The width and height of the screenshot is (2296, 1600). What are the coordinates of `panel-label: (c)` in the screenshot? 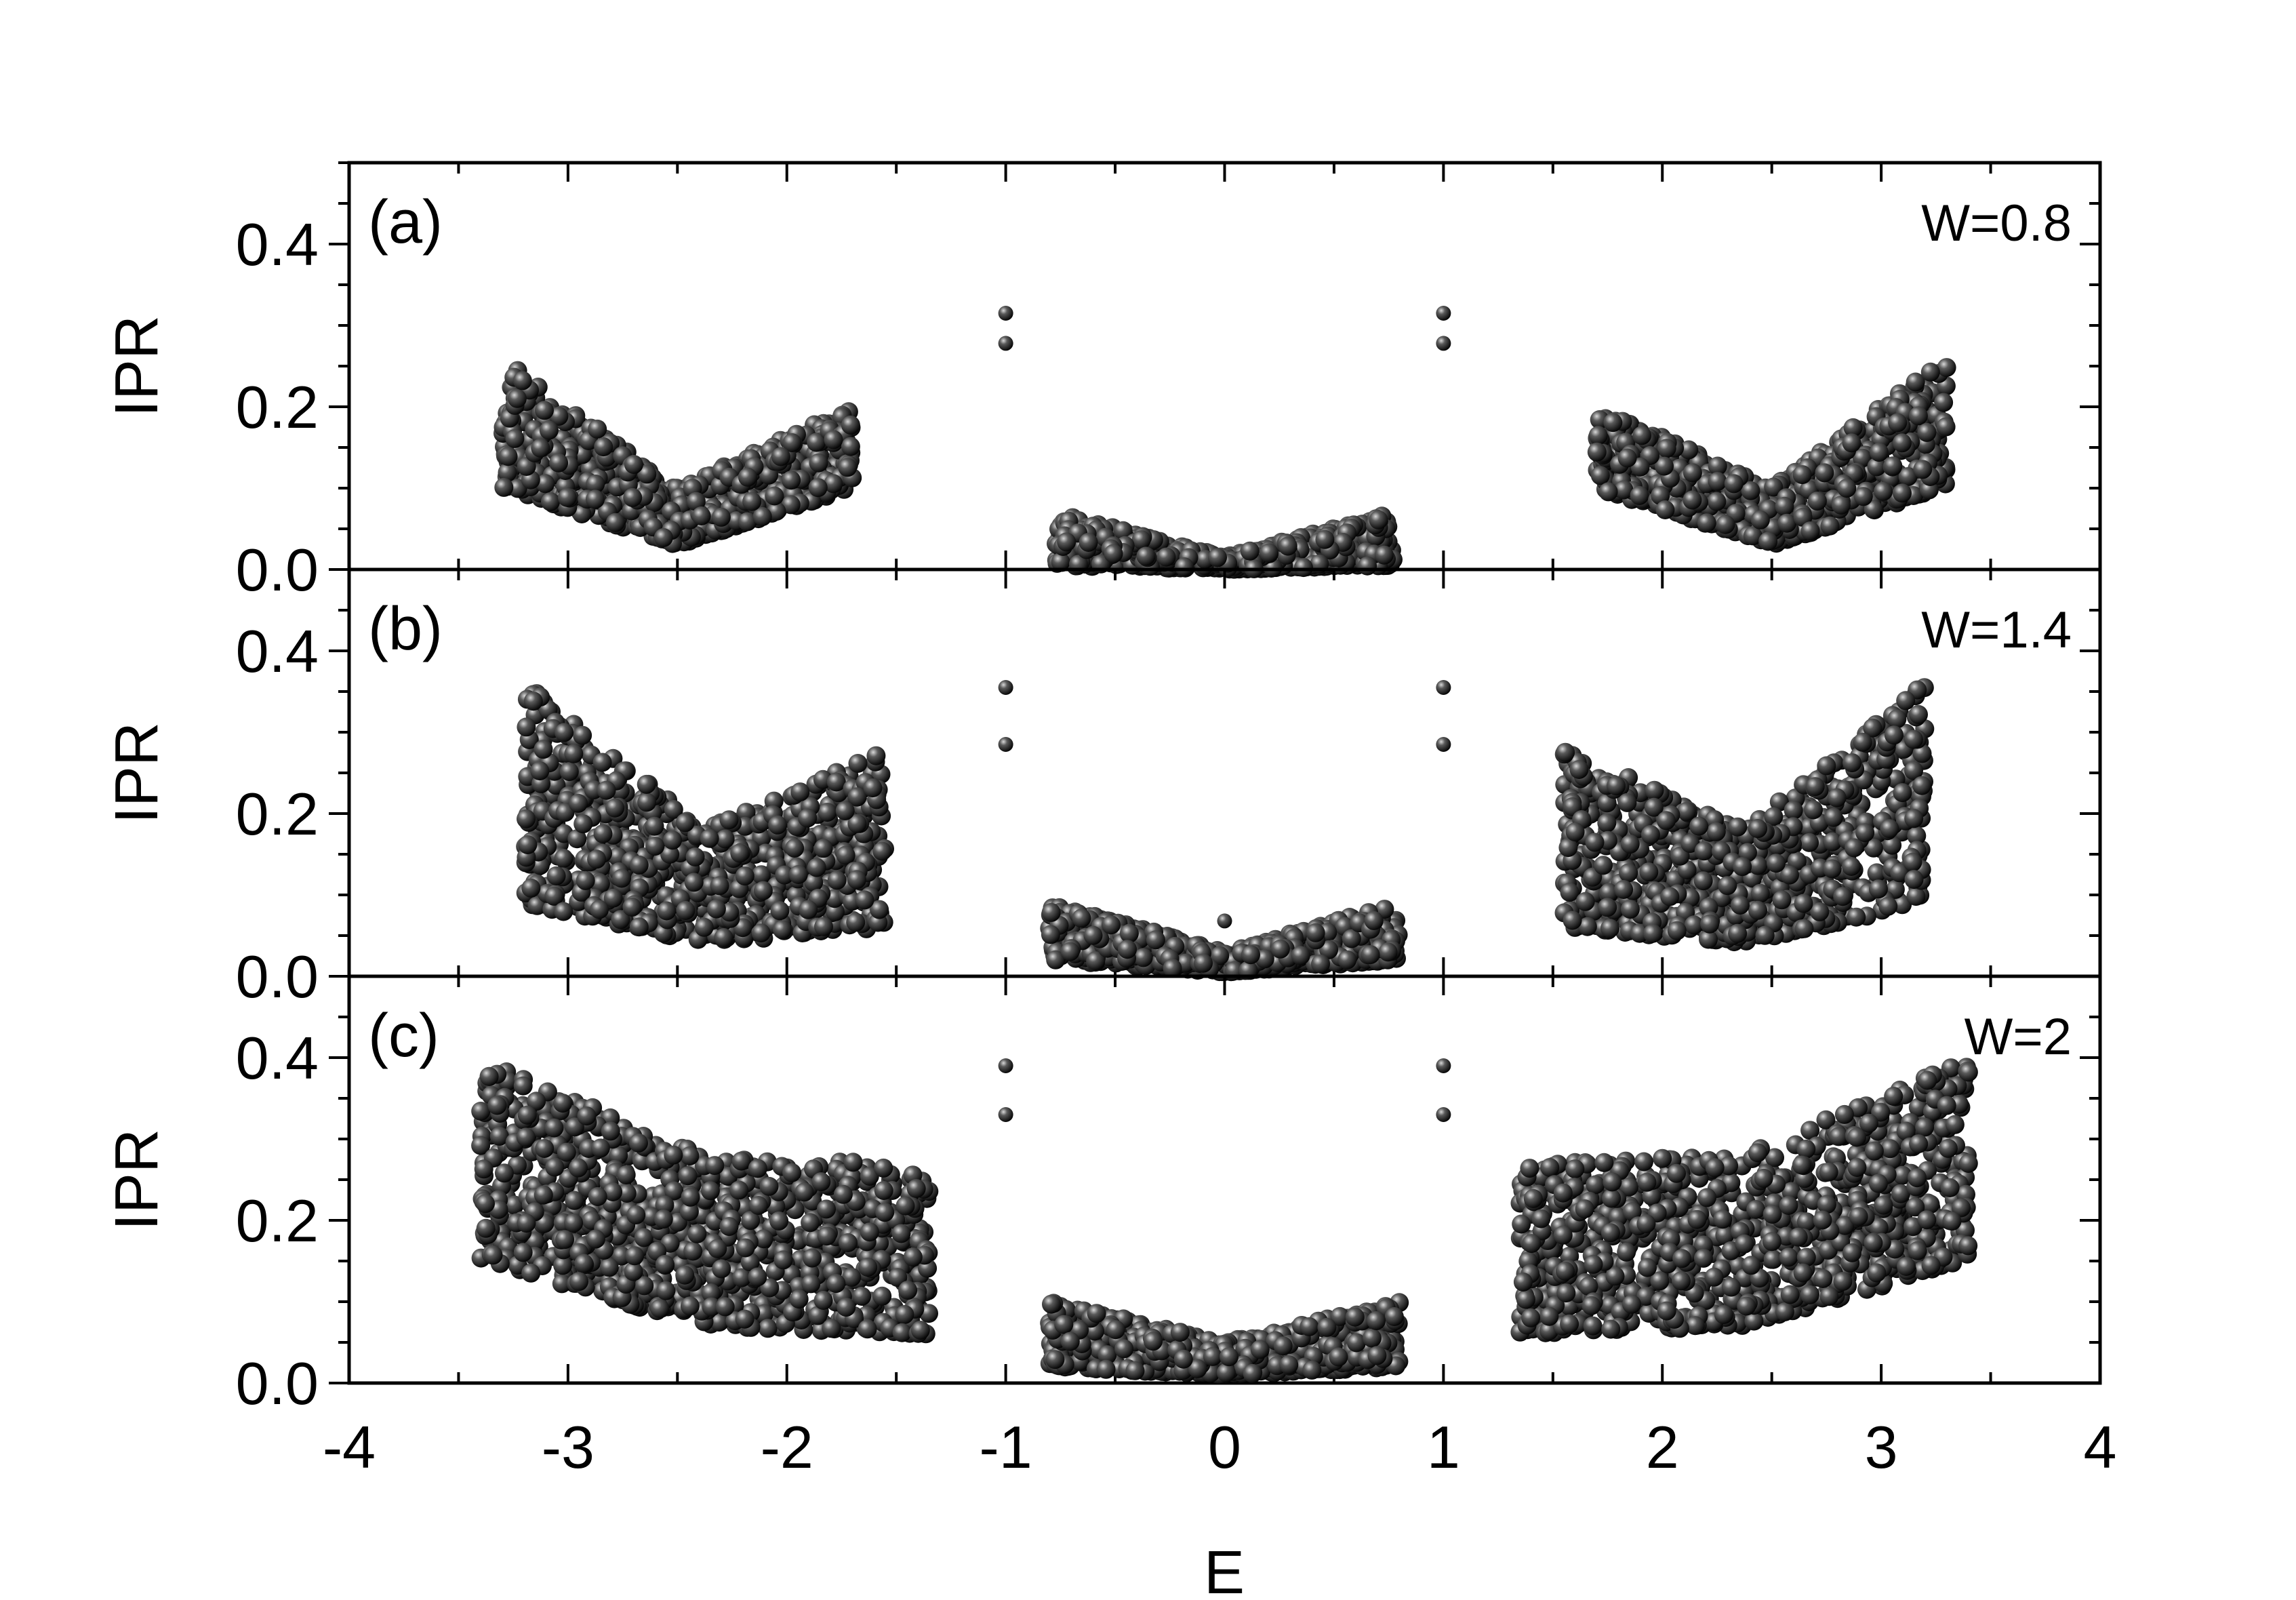 It's located at (403, 1036).